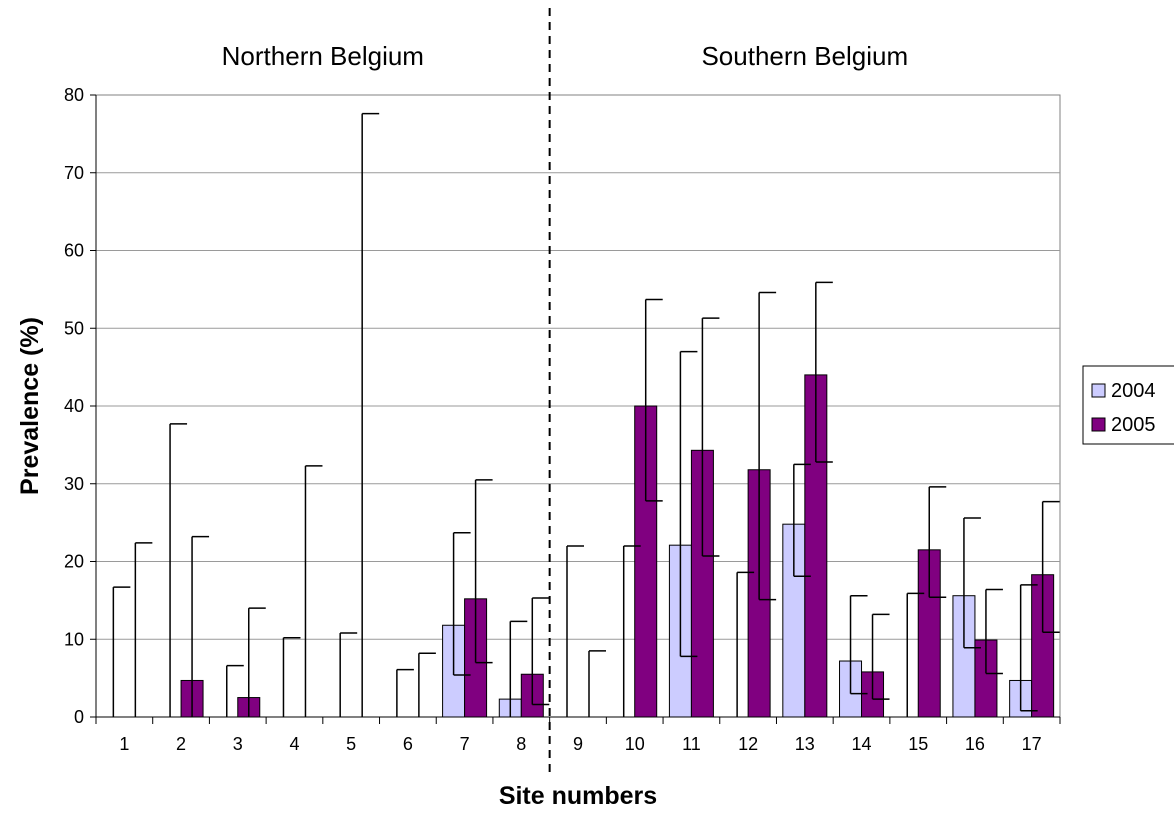  What do you see at coordinates (124, 744) in the screenshot?
I see `x-tick-label-1: 1` at bounding box center [124, 744].